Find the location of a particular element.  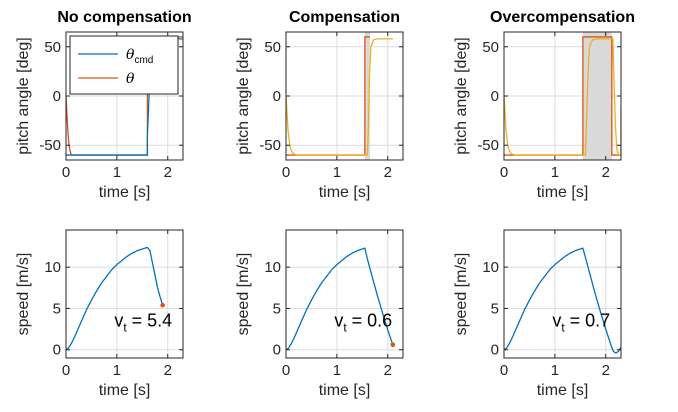

subplot-s3: 0 1 2 0 5 10 time [s] speed [m/s] vt = 0.7 is located at coordinates (537, 314).